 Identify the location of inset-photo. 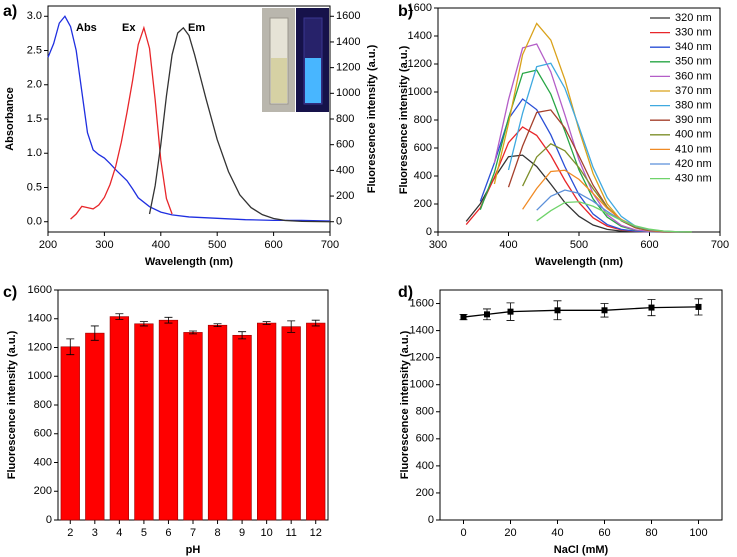
(295, 60).